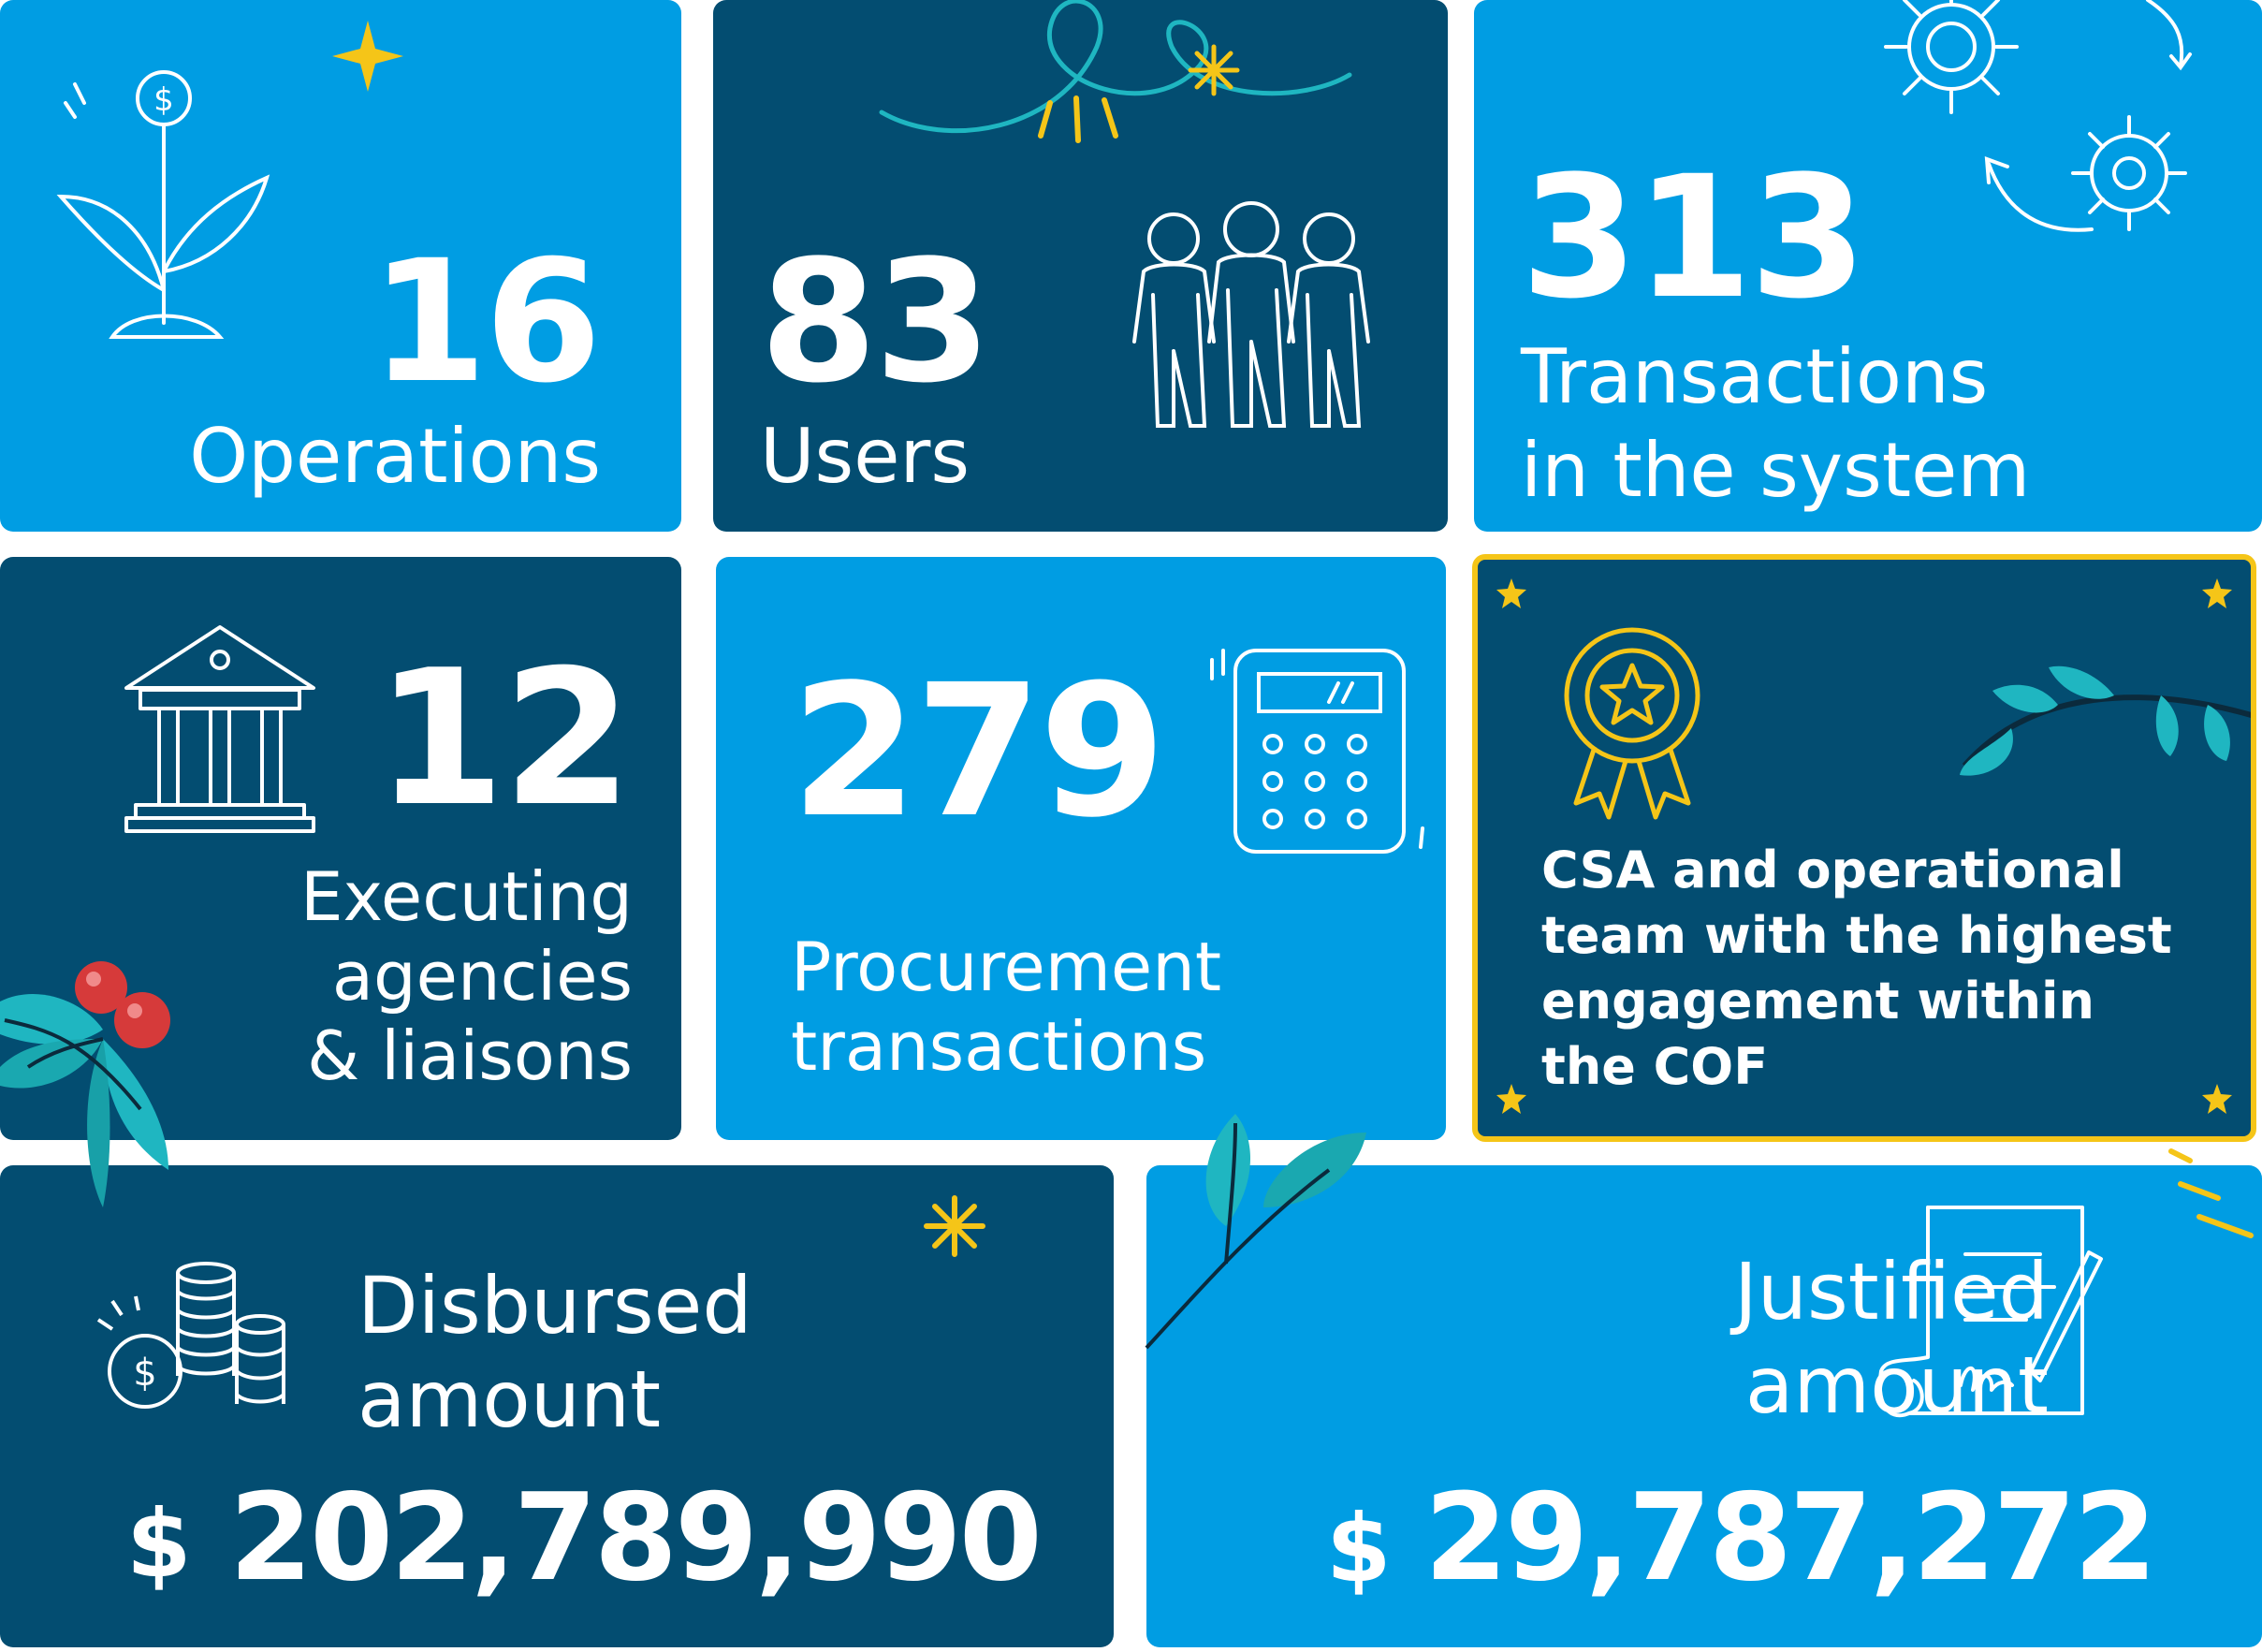 The height and width of the screenshot is (1652, 2262). I want to click on procurement-card: 279 Procurement transactions, so click(1081, 849).